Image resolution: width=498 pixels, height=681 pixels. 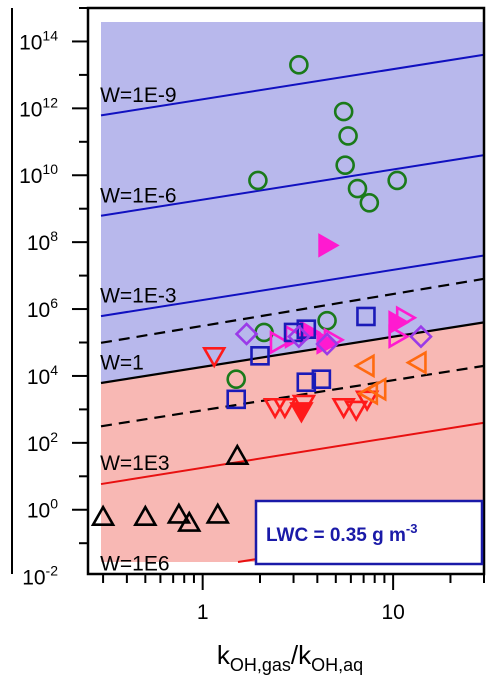 What do you see at coordinates (260, 665) in the screenshot?
I see `x-label-sub1: OH,gas` at bounding box center [260, 665].